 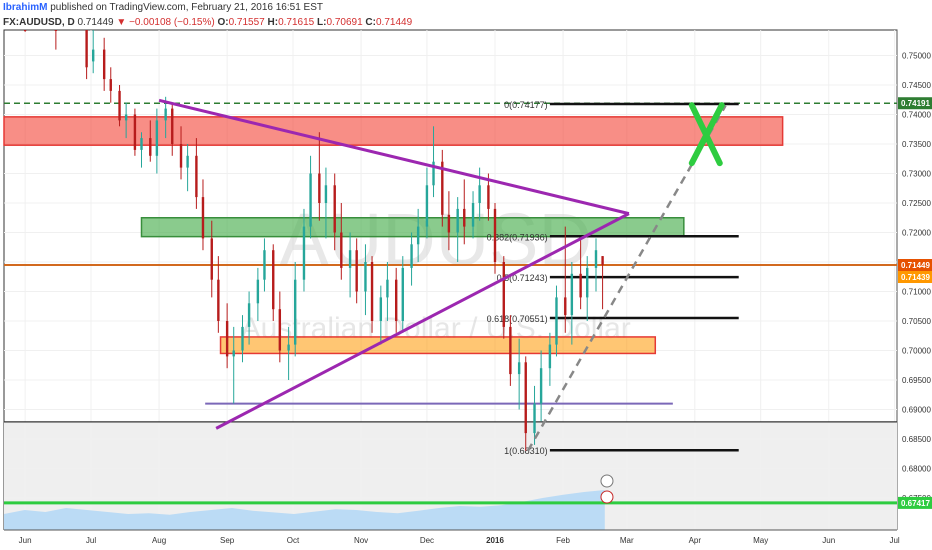 What do you see at coordinates (760, 540) in the screenshot?
I see `time-tick-label: May` at bounding box center [760, 540].